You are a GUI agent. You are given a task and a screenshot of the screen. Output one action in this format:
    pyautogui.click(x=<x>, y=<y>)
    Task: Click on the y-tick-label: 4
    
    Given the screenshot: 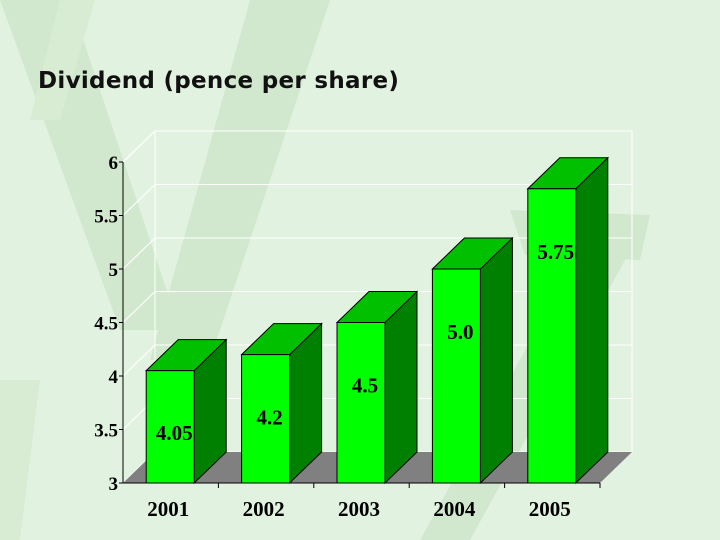 What is the action you would take?
    pyautogui.click(x=114, y=377)
    